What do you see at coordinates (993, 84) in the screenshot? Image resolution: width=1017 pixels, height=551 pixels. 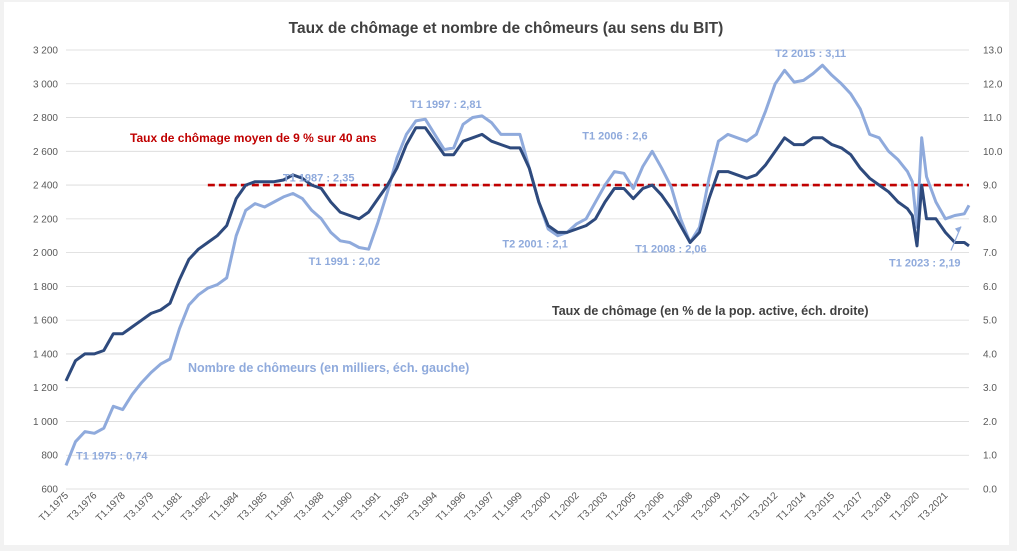 I see `right-tick-label: 12.0` at bounding box center [993, 84].